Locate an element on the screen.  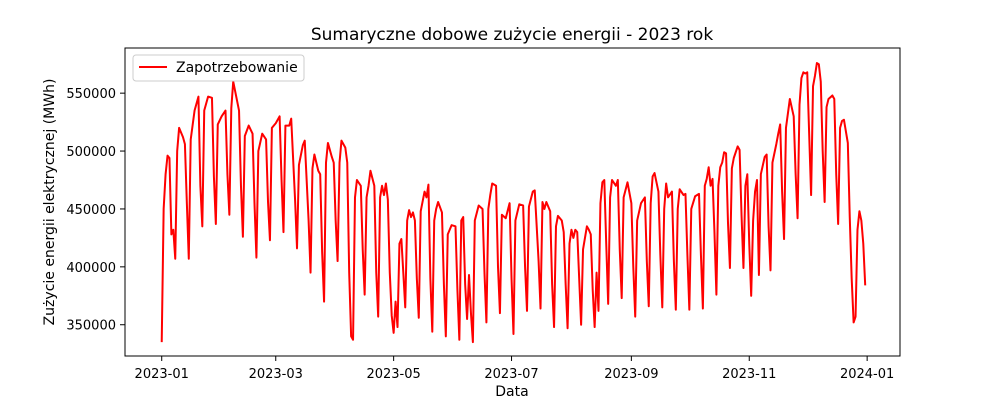
y-tick-label: 450000 is located at coordinates (91, 210).